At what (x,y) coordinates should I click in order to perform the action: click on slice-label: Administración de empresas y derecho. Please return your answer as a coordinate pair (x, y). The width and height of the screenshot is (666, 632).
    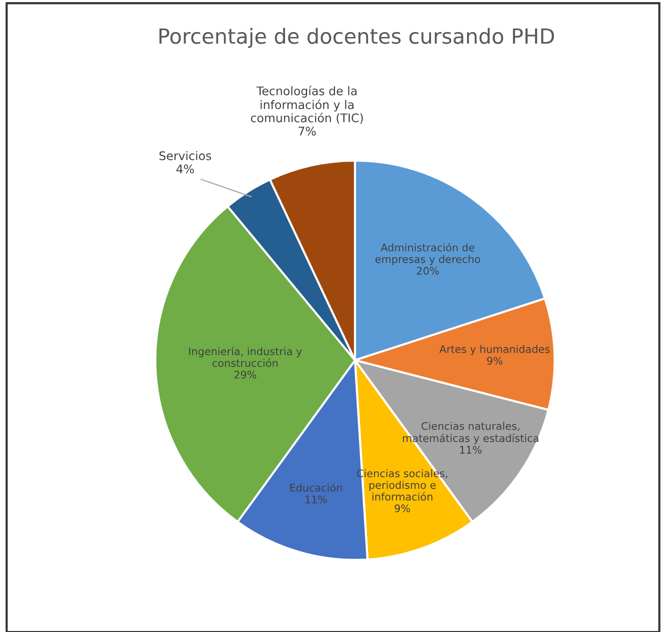
    Looking at the image, I should click on (427, 254).